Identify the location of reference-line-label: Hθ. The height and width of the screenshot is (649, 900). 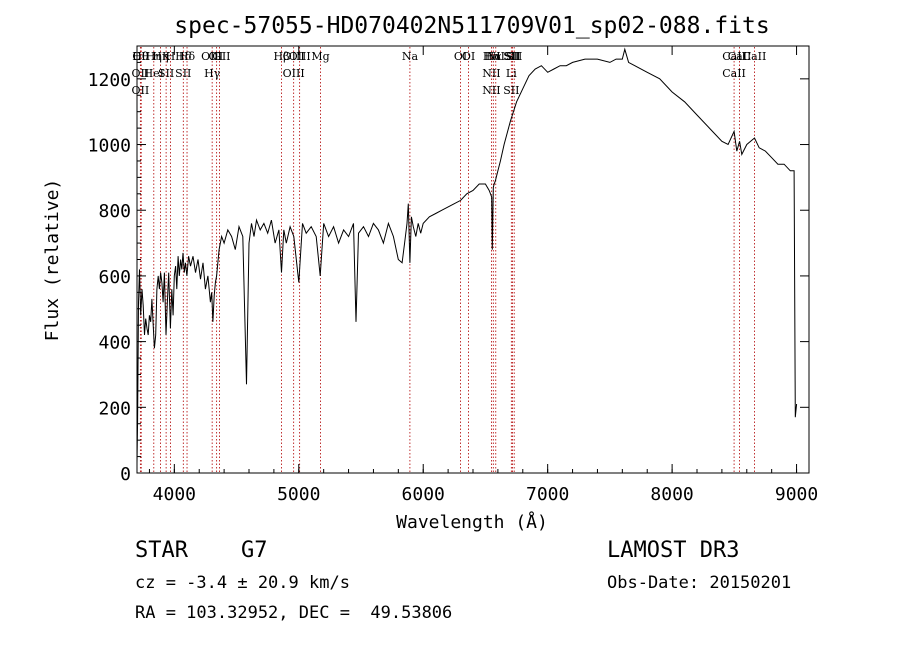
(140, 56).